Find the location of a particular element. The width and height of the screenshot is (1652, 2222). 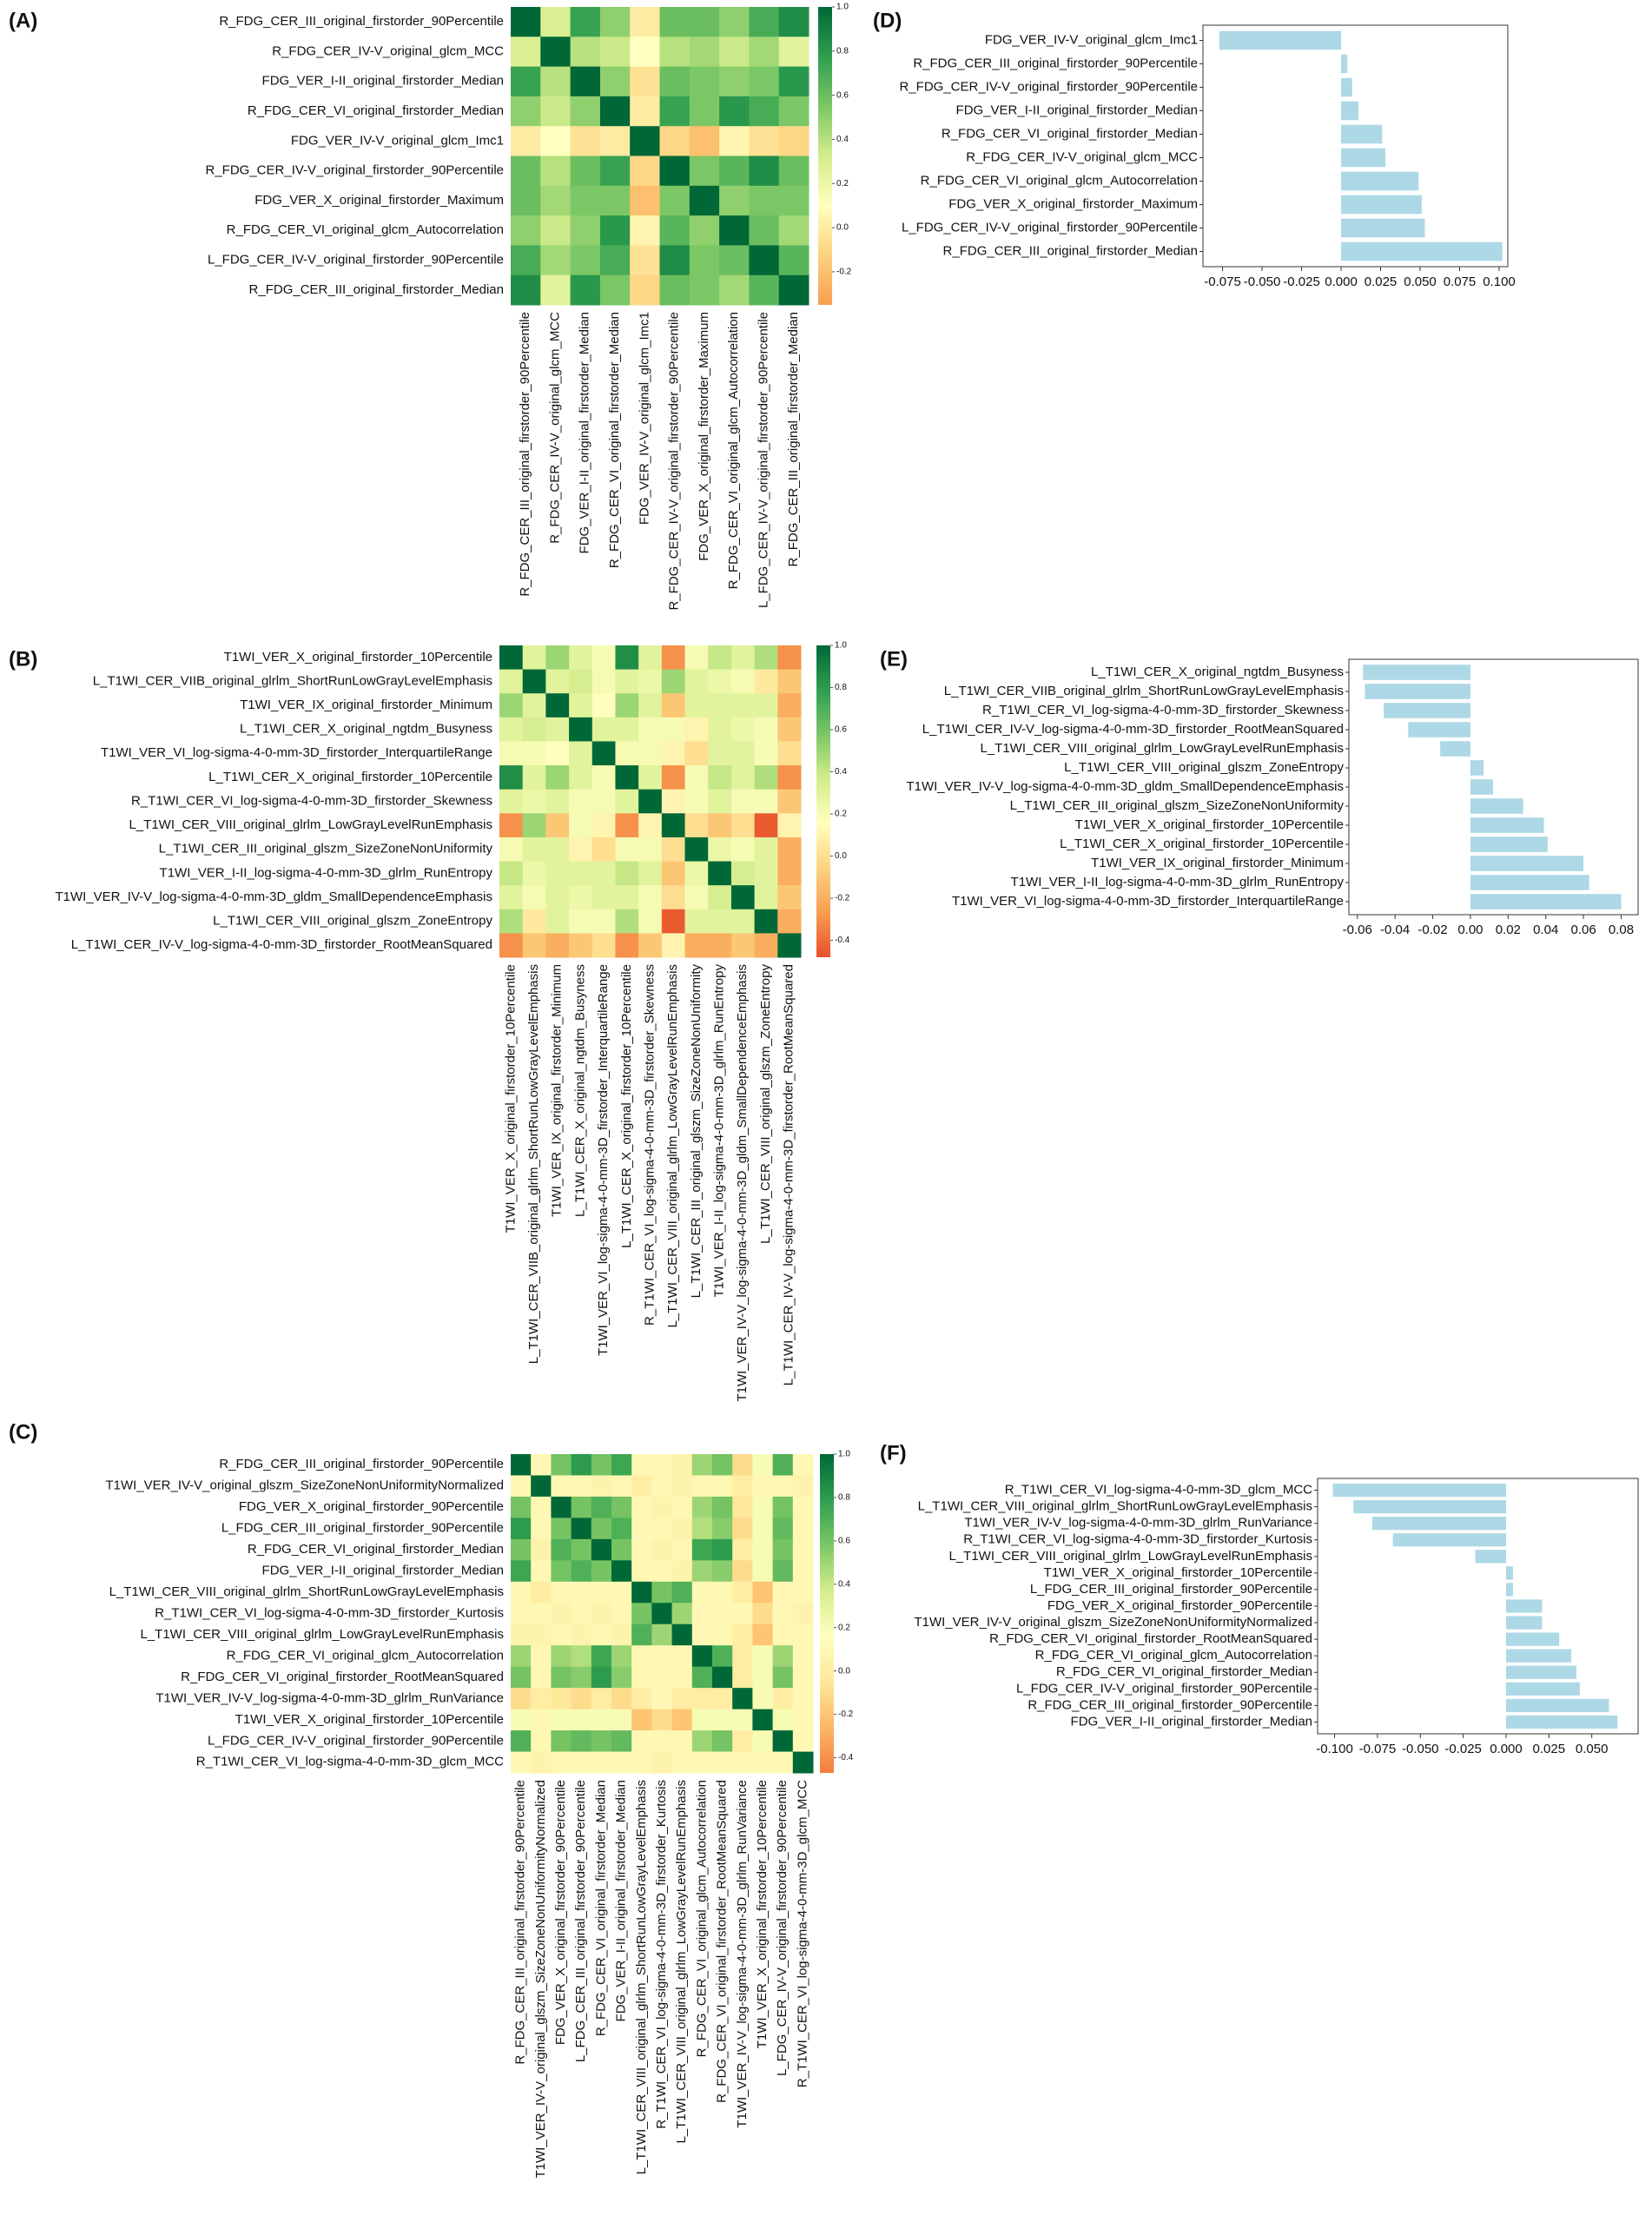

x-tick-label: -0.075 is located at coordinates (1378, 1749).